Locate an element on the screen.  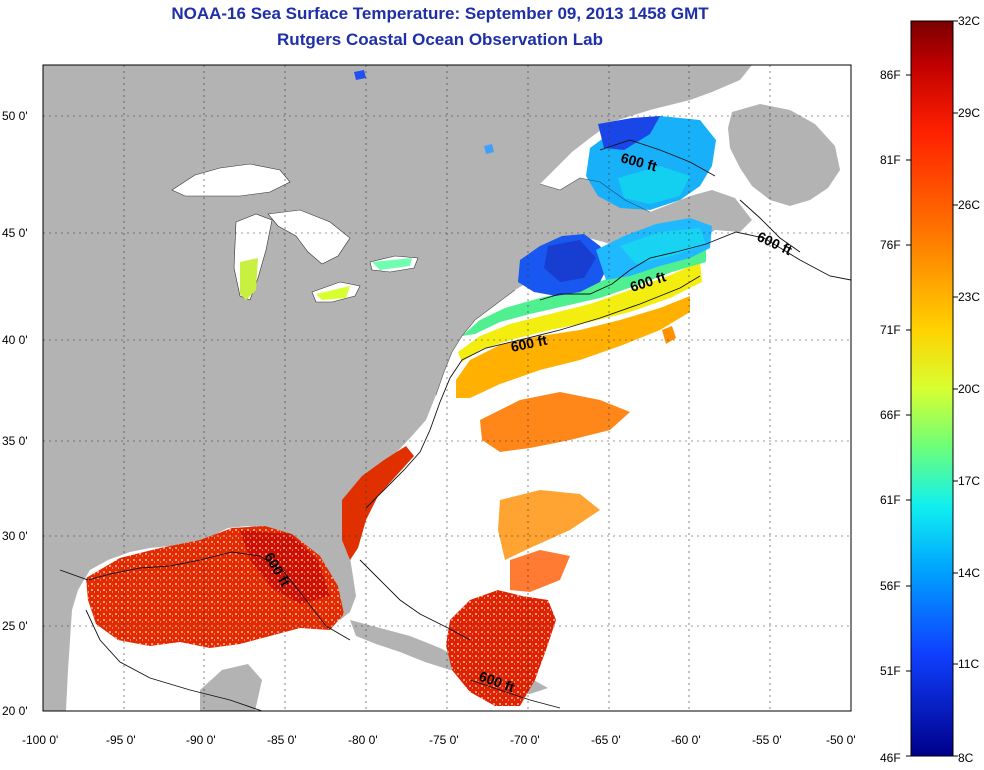
colorbar-fahrenheit-label: 66F is located at coordinates (890, 415).